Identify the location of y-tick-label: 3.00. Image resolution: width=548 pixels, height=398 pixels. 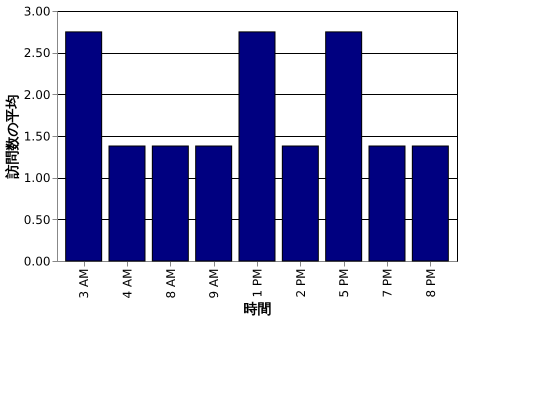
(37, 11).